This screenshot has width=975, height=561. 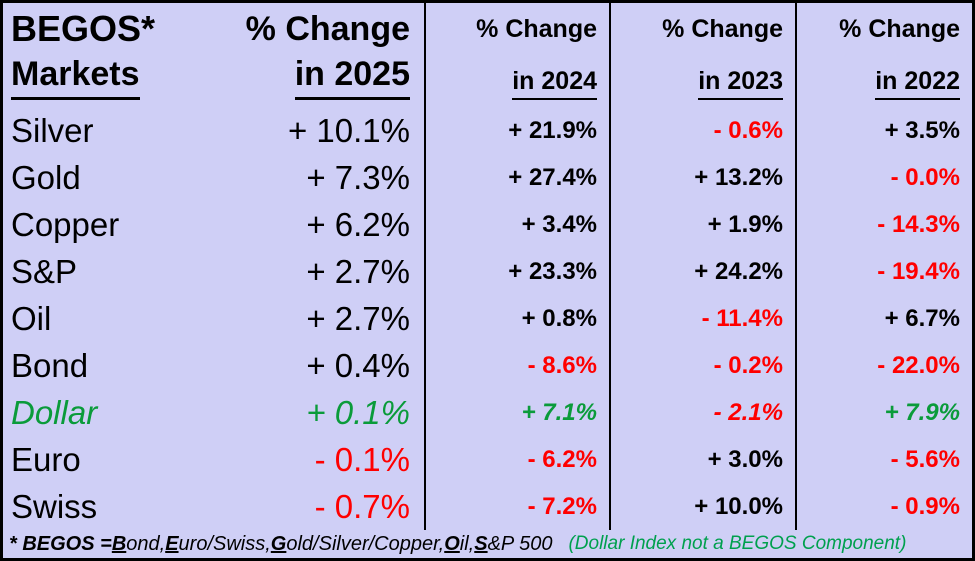 What do you see at coordinates (516, 459) in the screenshot?
I see `value-2024: - 6.2%` at bounding box center [516, 459].